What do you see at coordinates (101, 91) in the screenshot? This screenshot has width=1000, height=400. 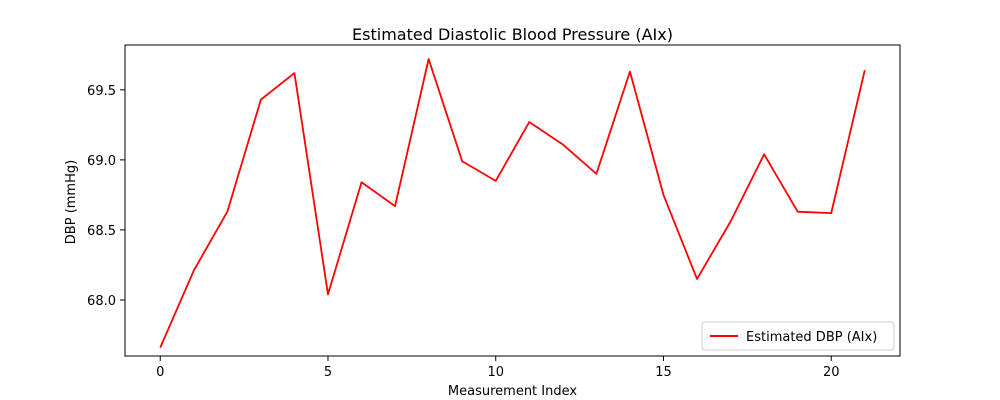 I see `y-tick-label: 69.5` at bounding box center [101, 91].